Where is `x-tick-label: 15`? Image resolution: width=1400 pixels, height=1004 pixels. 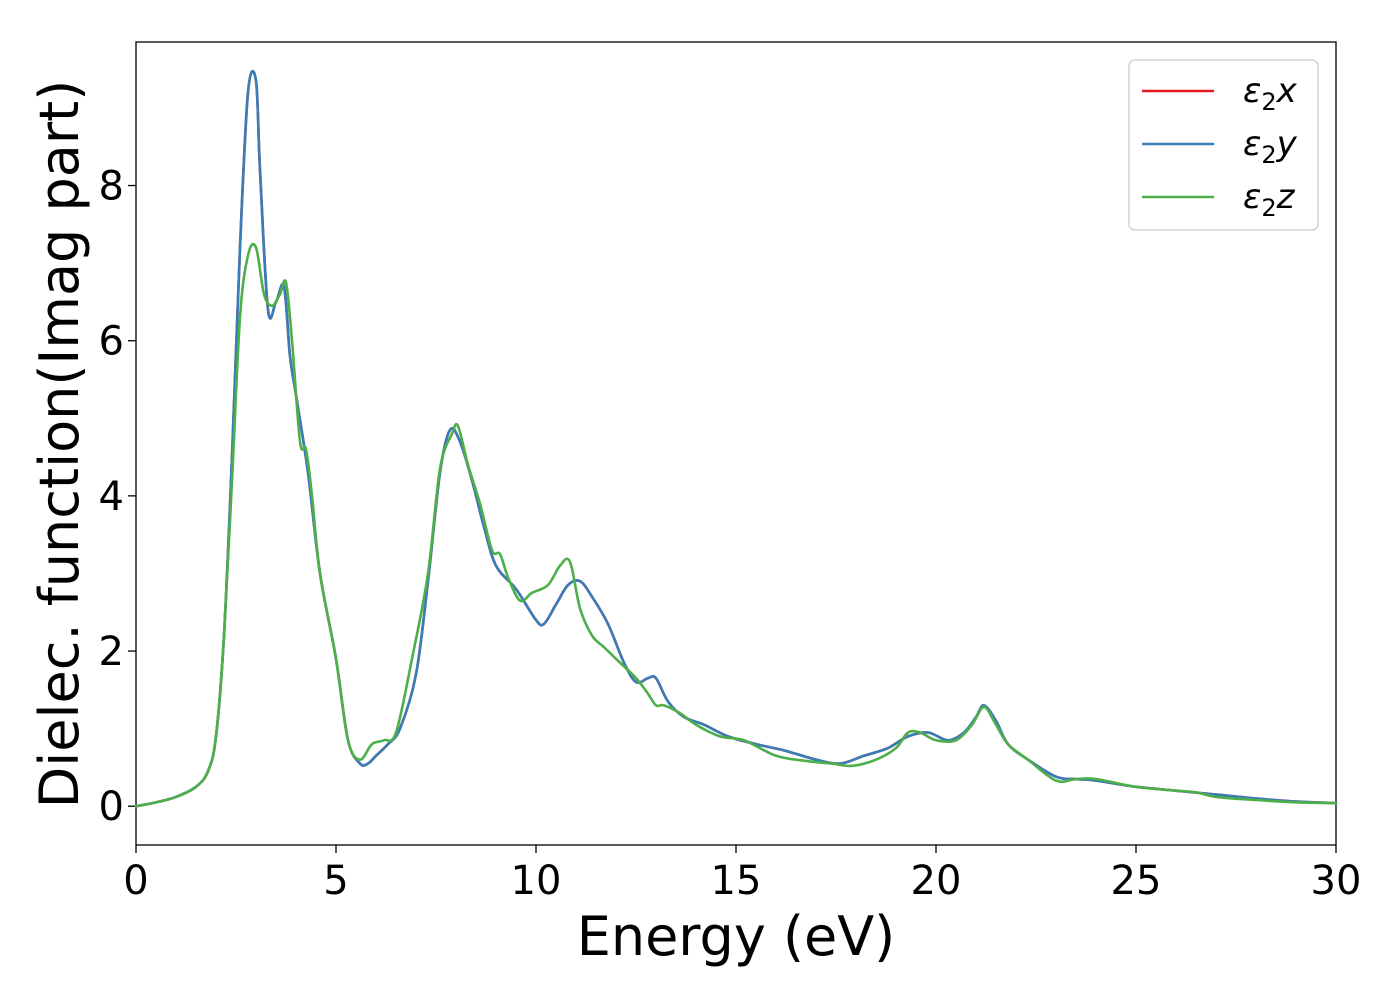
x-tick-label: 15 is located at coordinates (736, 881).